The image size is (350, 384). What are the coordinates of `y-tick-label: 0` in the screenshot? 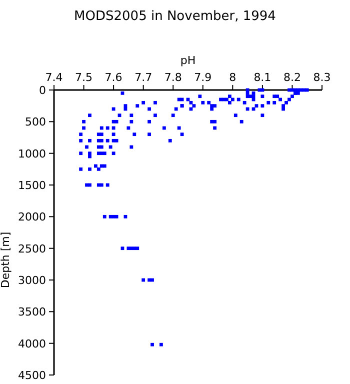 It's located at (42, 90).